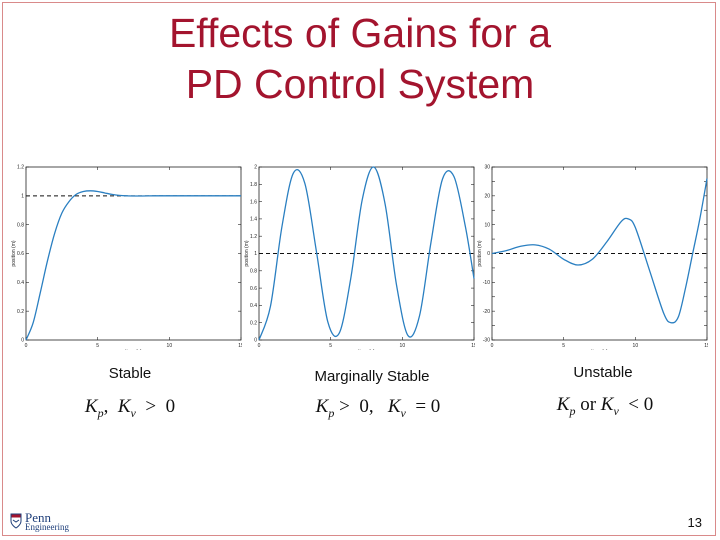 The image size is (720, 540). What do you see at coordinates (130, 373) in the screenshot?
I see `caption-stable: Stable` at bounding box center [130, 373].